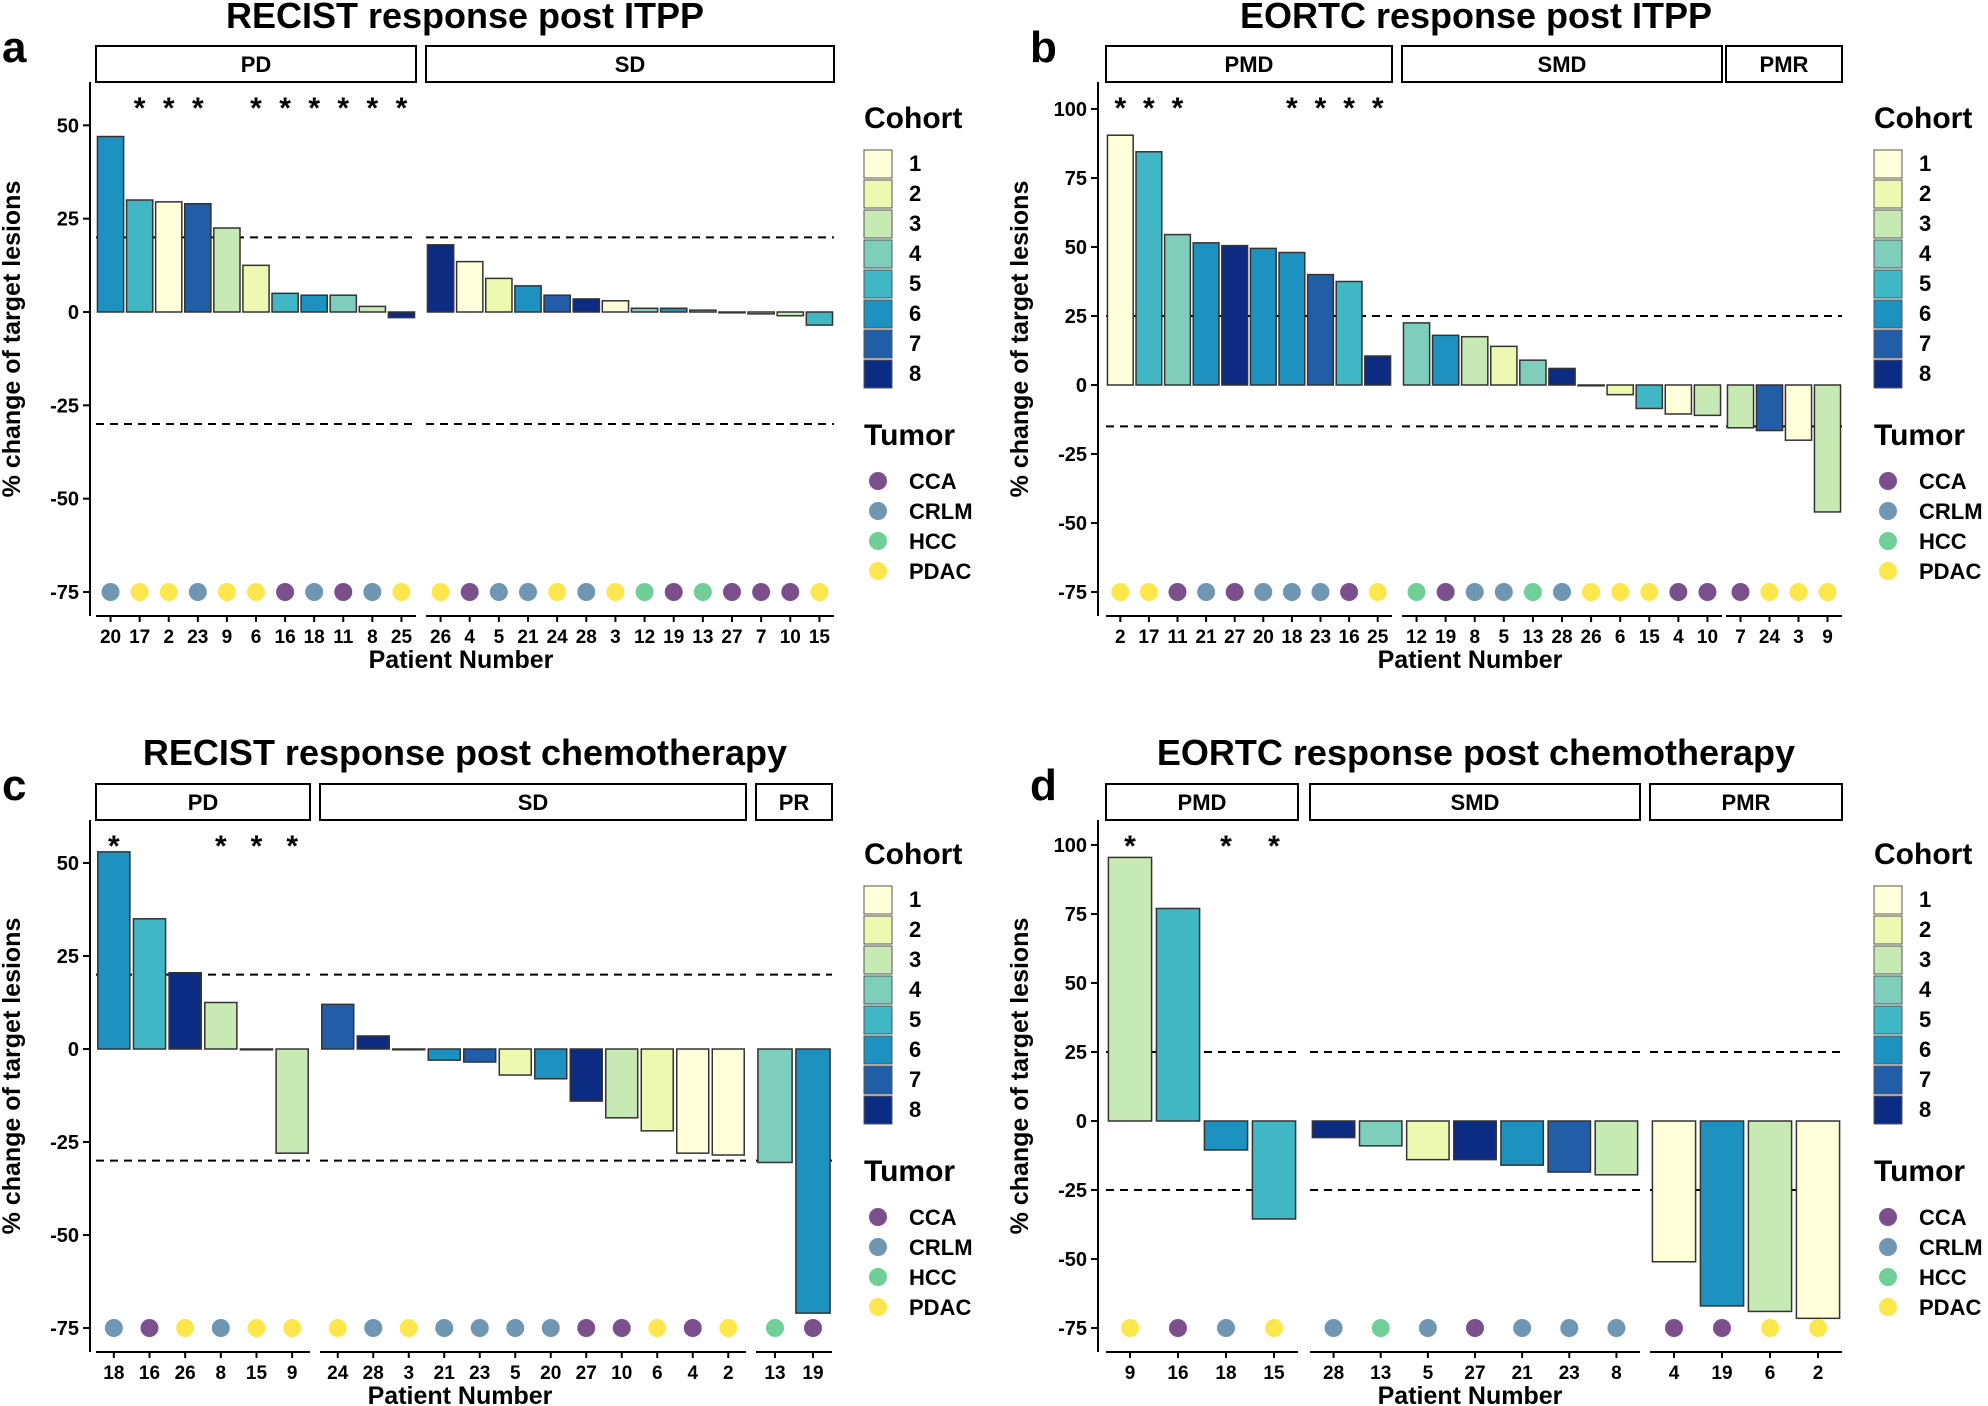  What do you see at coordinates (257, 1373) in the screenshot?
I see `x-tick-label: 15` at bounding box center [257, 1373].